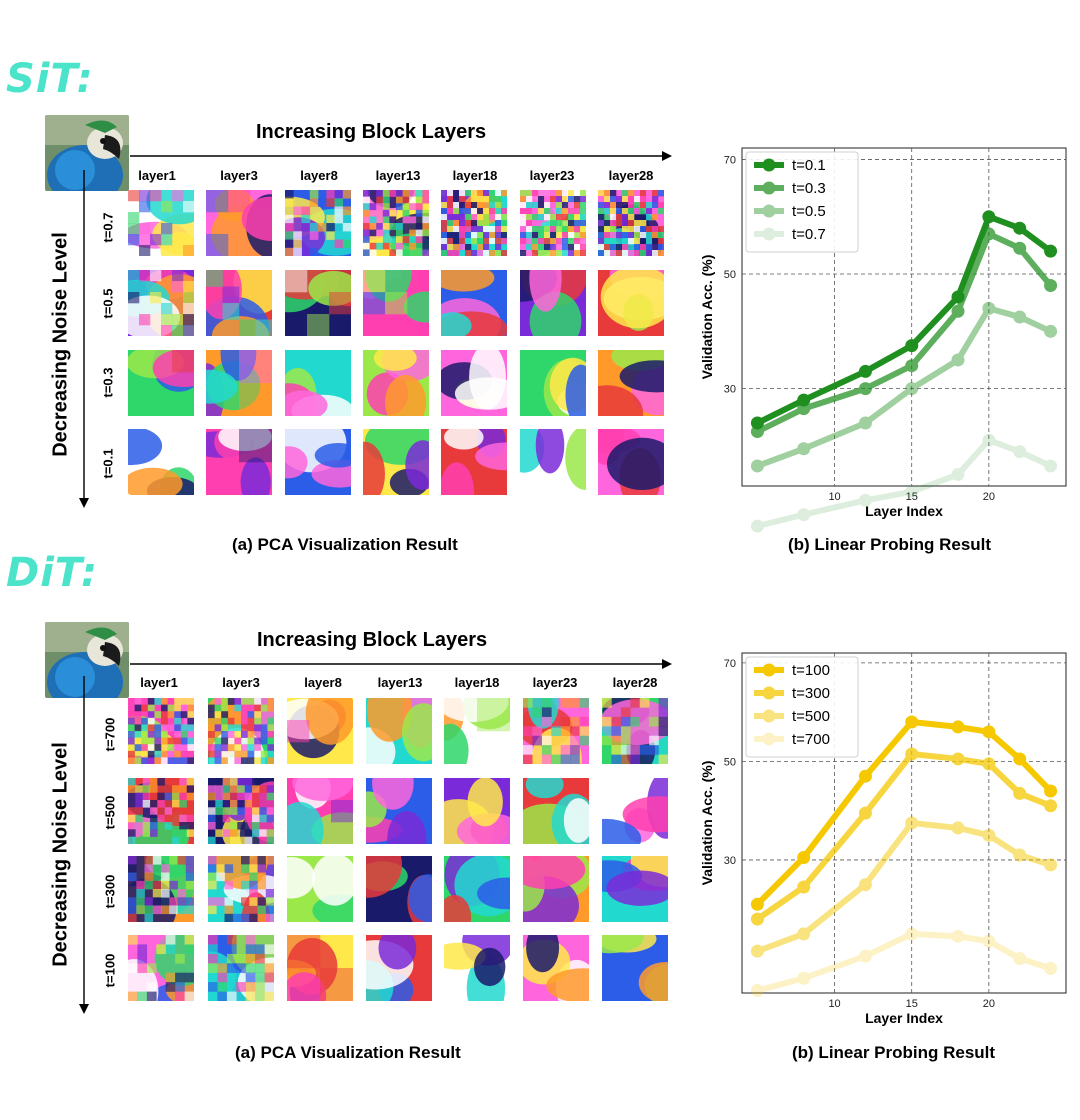  What do you see at coordinates (239, 175) in the screenshot?
I see `sit-layer-label: layer3` at bounding box center [239, 175].